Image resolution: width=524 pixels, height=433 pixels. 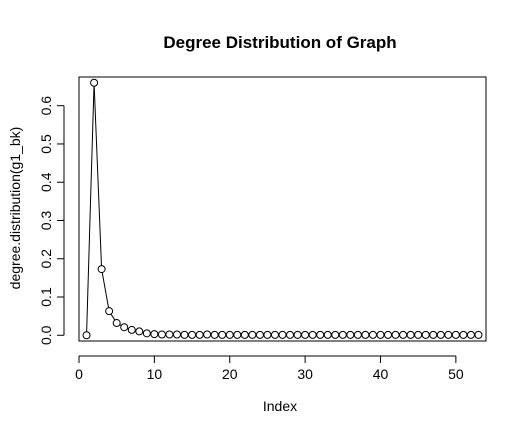 I want to click on x-tick-label: 20, so click(x=230, y=374).